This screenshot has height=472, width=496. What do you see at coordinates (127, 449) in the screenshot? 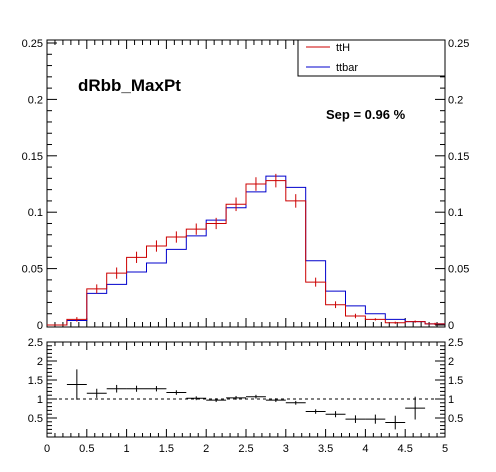
I see `ratio-x-tick-label: 1` at bounding box center [127, 449].